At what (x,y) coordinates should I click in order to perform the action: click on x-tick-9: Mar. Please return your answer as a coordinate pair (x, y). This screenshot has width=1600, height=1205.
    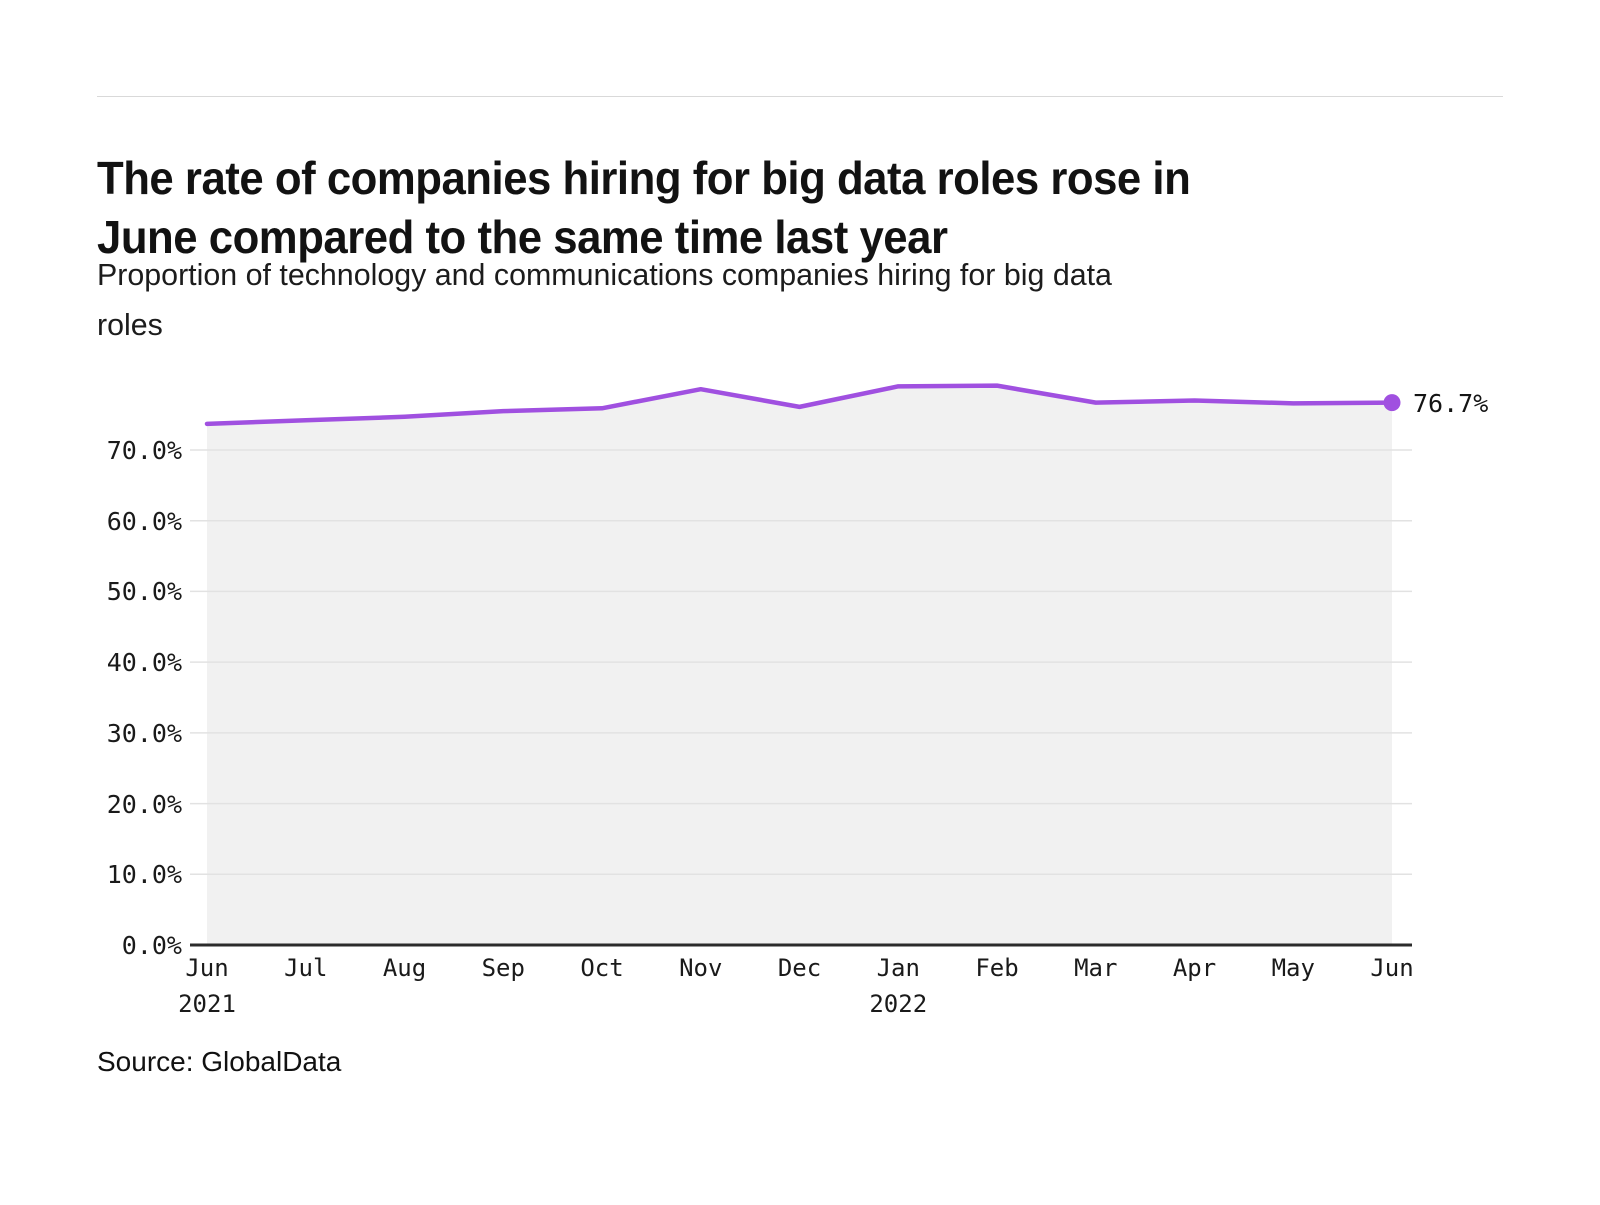
    Looking at the image, I should click on (1096, 968).